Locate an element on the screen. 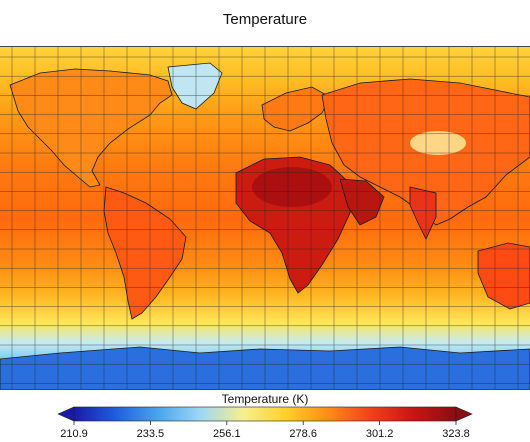  australia is located at coordinates (503, 276).